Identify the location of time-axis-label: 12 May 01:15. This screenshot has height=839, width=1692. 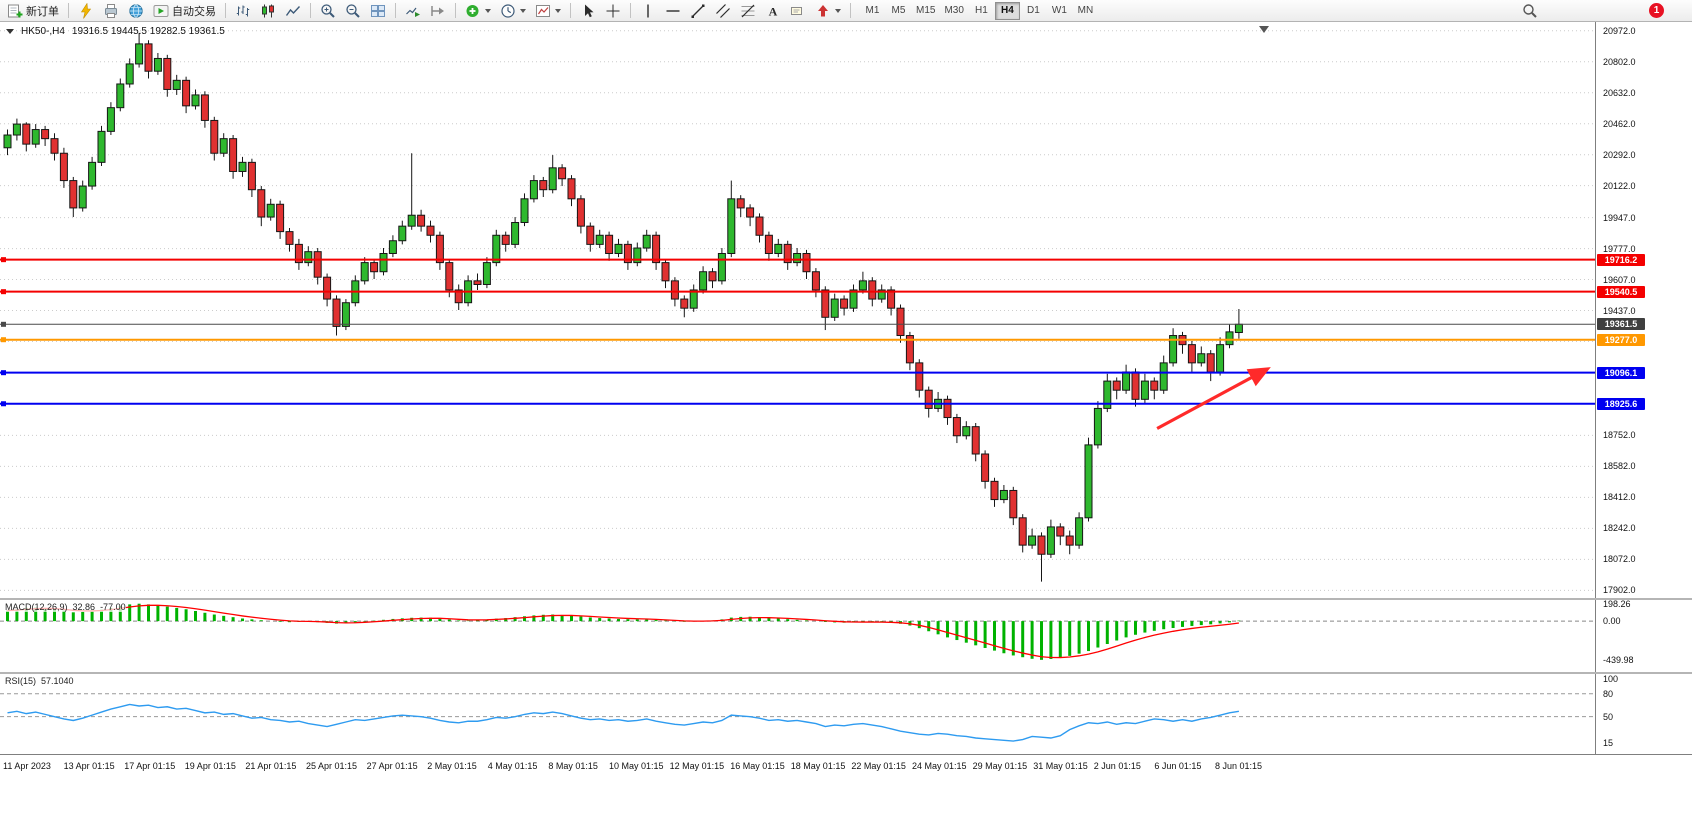
(697, 766).